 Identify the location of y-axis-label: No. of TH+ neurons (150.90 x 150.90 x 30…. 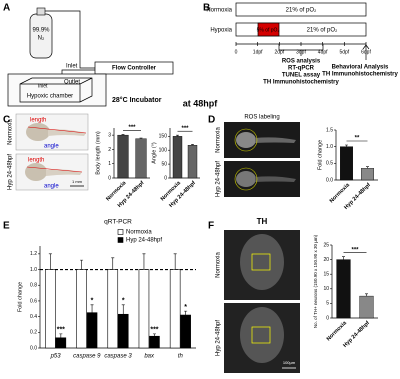
(315, 281).